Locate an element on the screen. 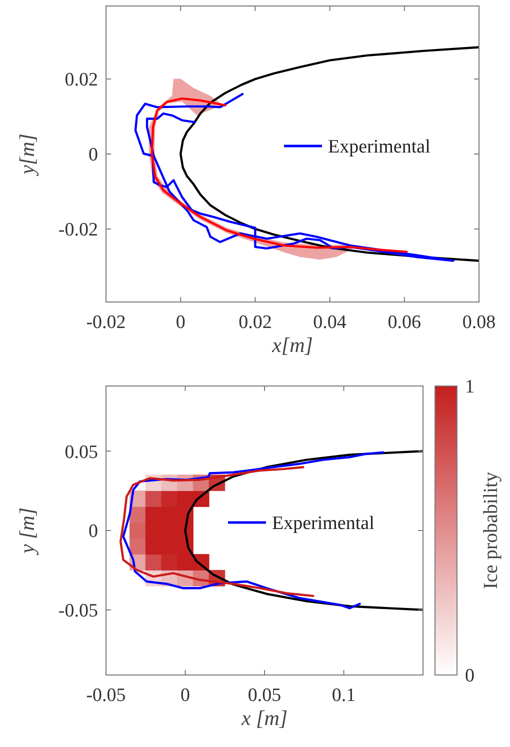  x-axis-title: x [m] is located at coordinates (264, 718).